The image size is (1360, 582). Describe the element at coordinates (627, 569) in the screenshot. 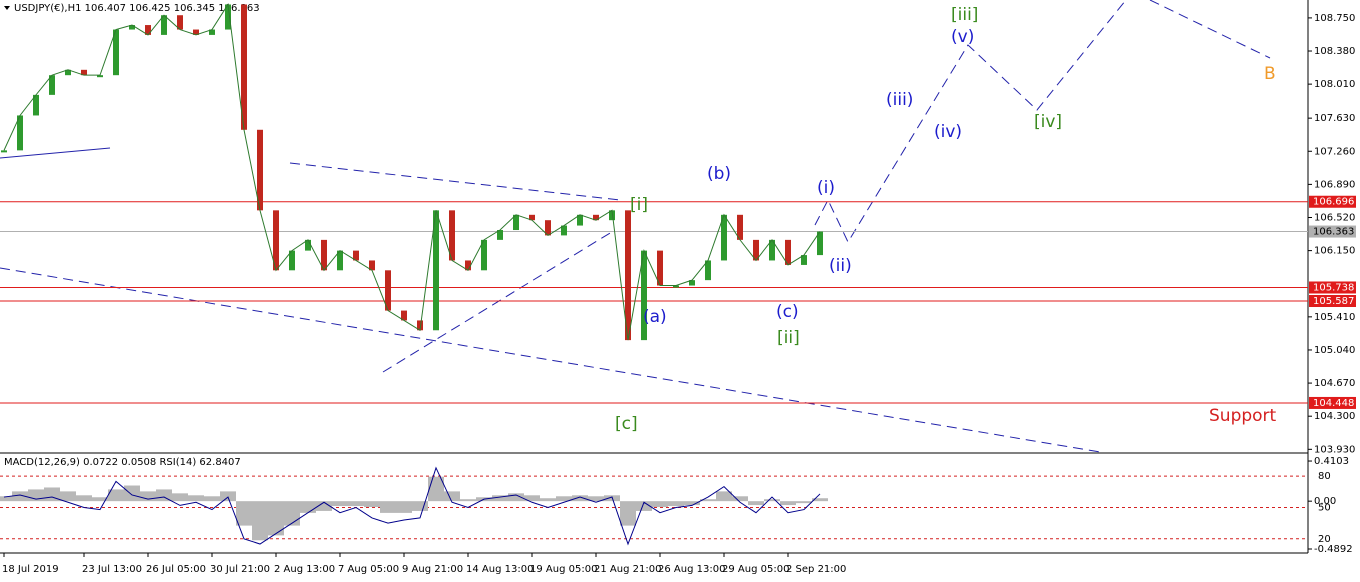

I see `x-tick-label: 21 Aug 21:00` at that location.